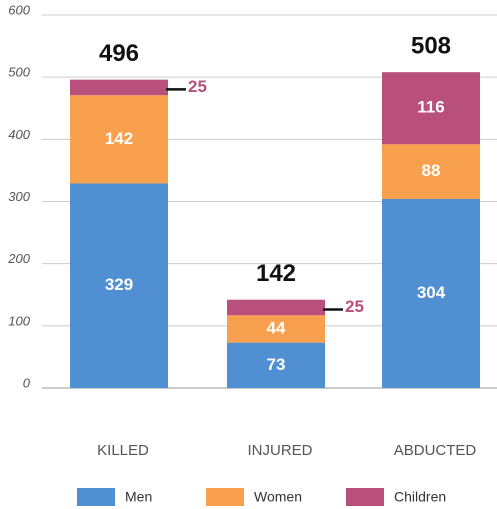 The image size is (497, 509). What do you see at coordinates (431, 46) in the screenshot?
I see `total-label: 508` at bounding box center [431, 46].